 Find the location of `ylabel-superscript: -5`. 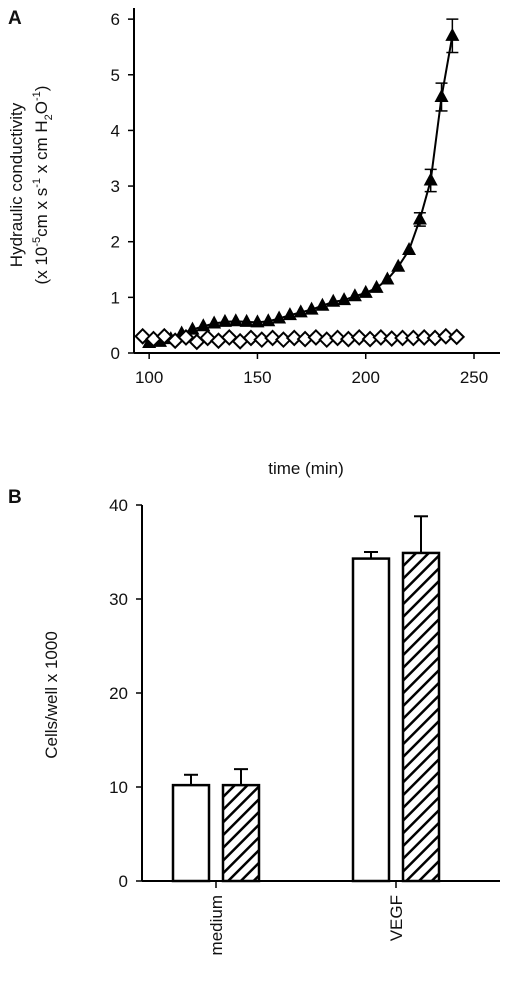

ylabel-superscript: -5 is located at coordinates (37, 242).